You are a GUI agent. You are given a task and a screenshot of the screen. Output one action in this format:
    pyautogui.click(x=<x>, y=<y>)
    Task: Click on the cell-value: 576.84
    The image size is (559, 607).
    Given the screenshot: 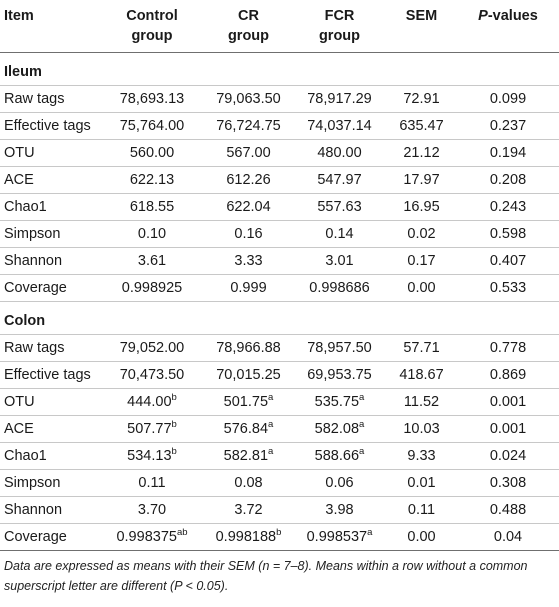 What is the action you would take?
    pyautogui.click(x=246, y=429)
    